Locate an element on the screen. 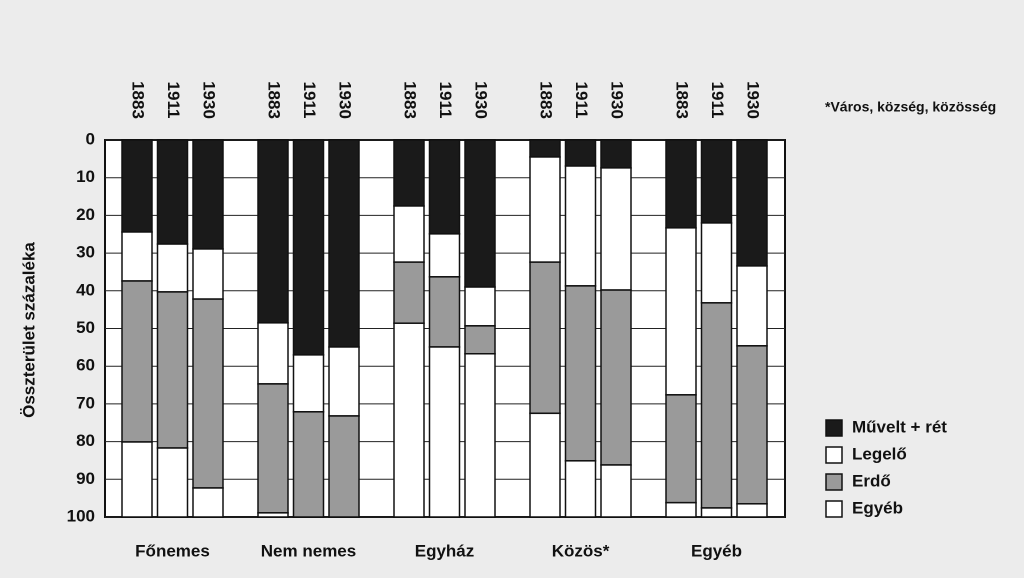 The width and height of the screenshot is (1024, 578). y-tick-label: 60 is located at coordinates (85, 365).